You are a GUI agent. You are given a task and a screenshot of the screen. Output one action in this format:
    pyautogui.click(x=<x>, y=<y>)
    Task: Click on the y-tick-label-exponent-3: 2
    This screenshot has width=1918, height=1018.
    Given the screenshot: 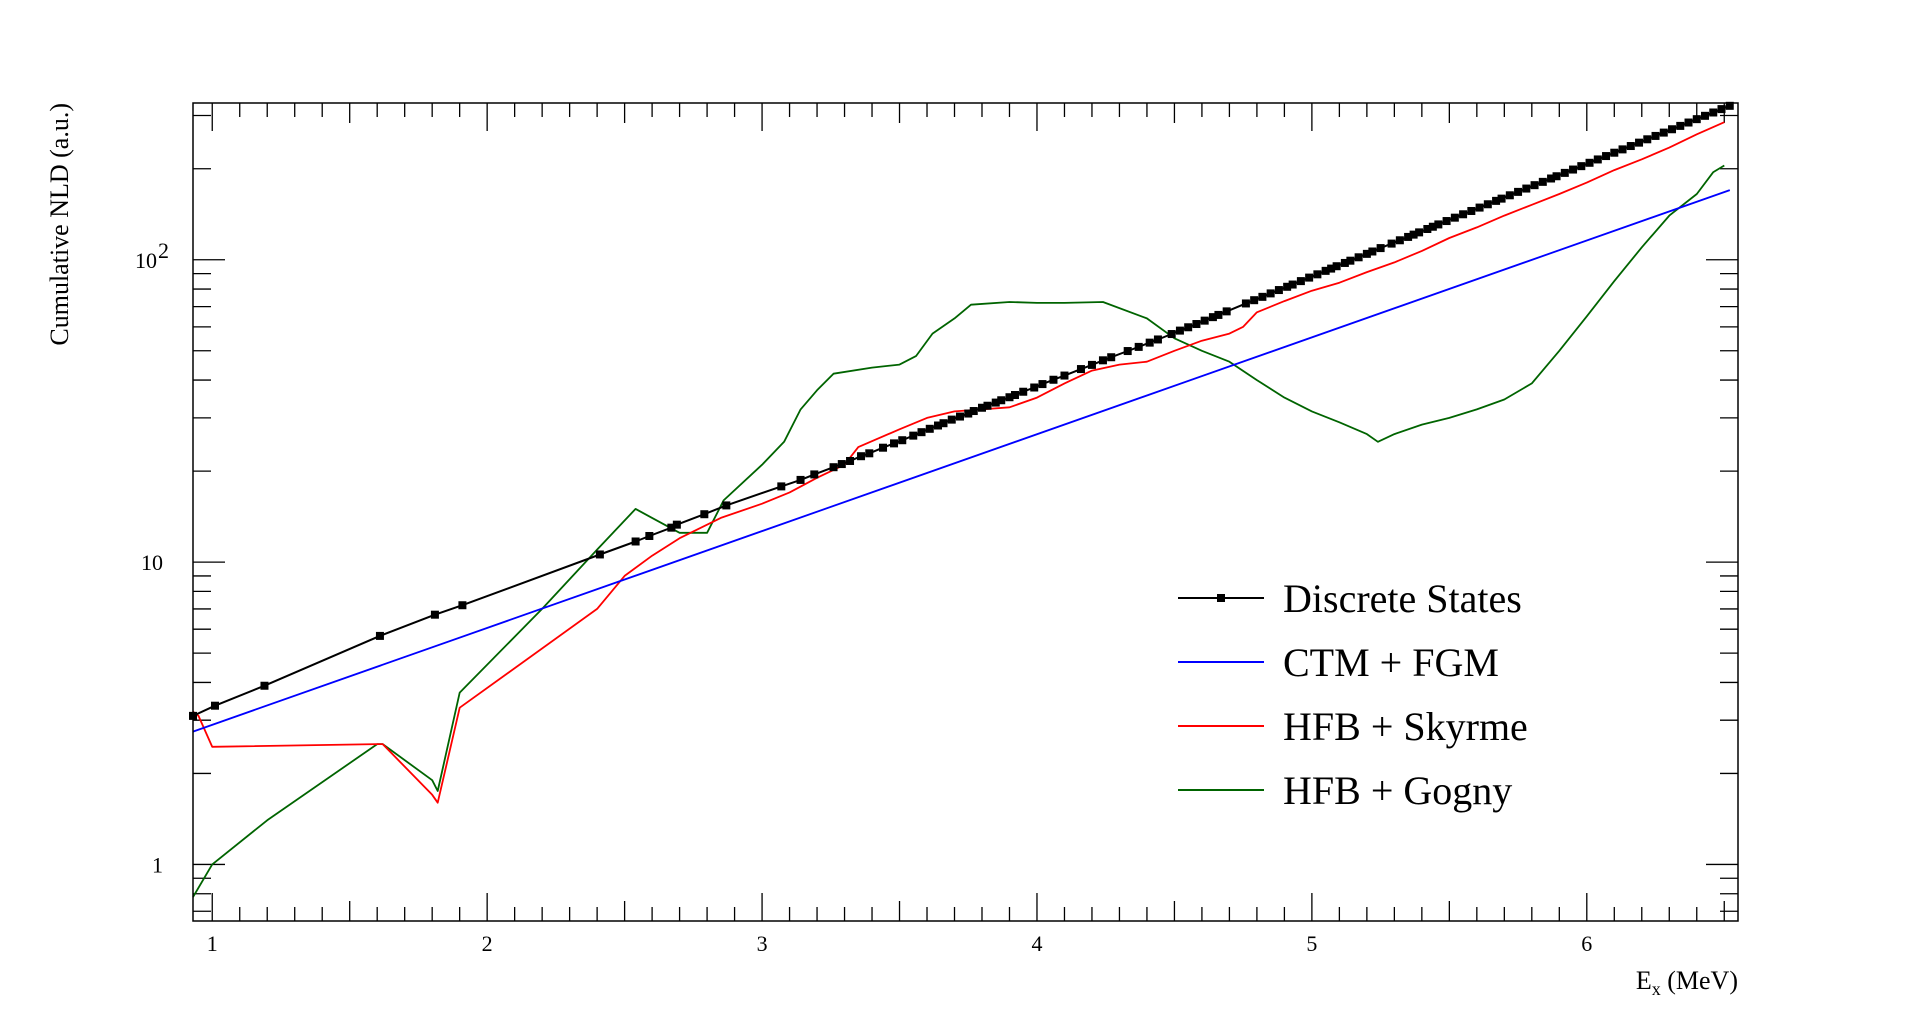 What is the action you would take?
    pyautogui.click(x=163, y=250)
    